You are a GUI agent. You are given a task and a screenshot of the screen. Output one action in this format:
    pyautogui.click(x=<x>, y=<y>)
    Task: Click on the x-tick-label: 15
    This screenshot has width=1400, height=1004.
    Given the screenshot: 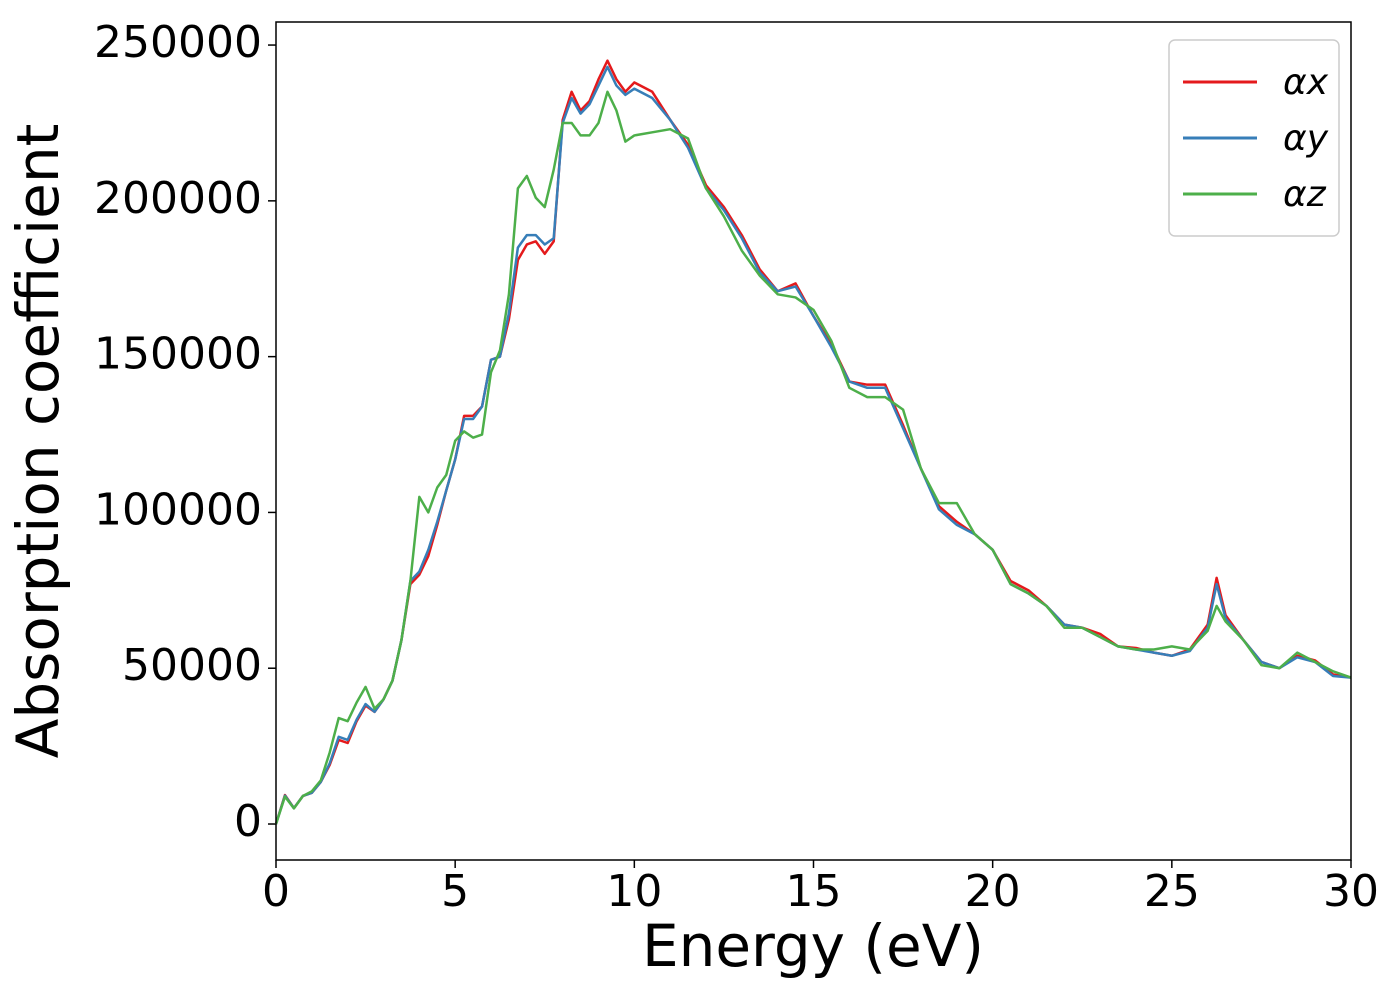 What is the action you would take?
    pyautogui.click(x=814, y=891)
    